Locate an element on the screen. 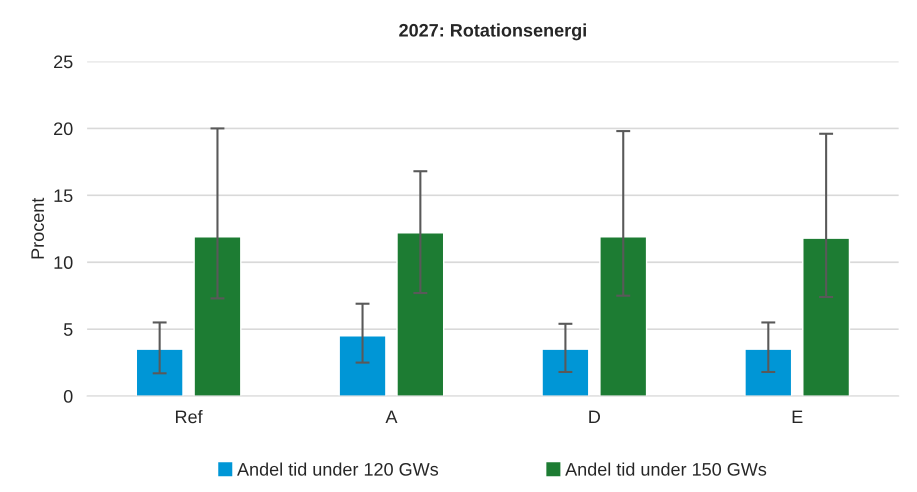 The image size is (917, 492). y-tick-label: 5 is located at coordinates (68, 329).